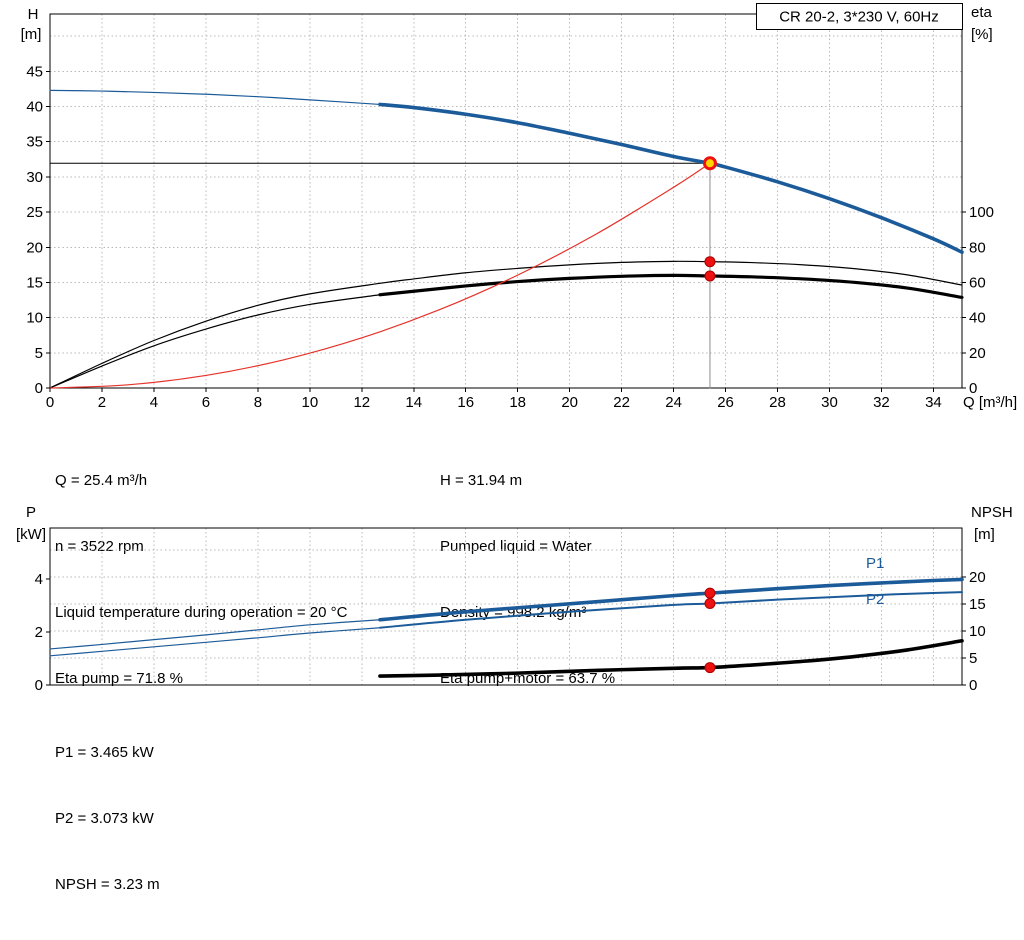 The image size is (1024, 940). I want to click on p1-curve-extended, so click(215, 634).